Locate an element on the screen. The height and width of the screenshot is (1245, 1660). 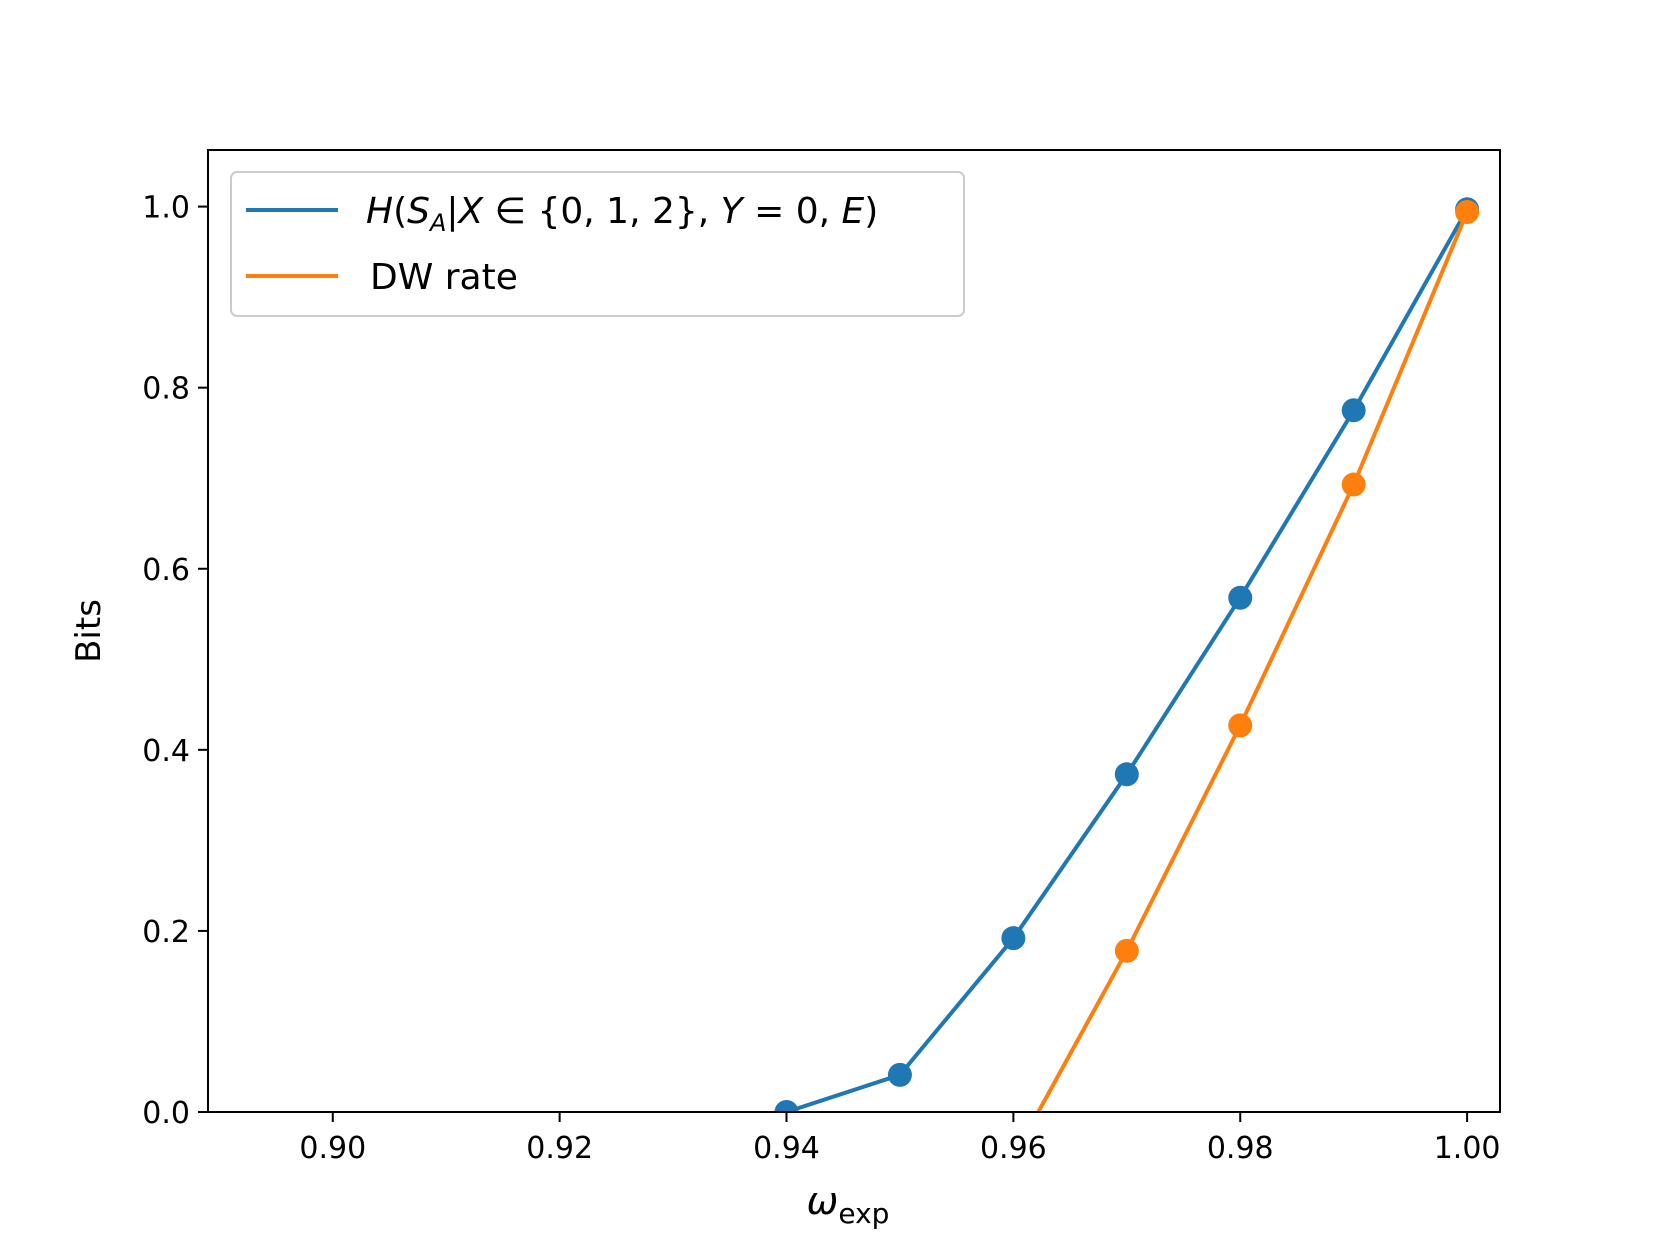
y-axis-label: Bits is located at coordinates (89, 631).